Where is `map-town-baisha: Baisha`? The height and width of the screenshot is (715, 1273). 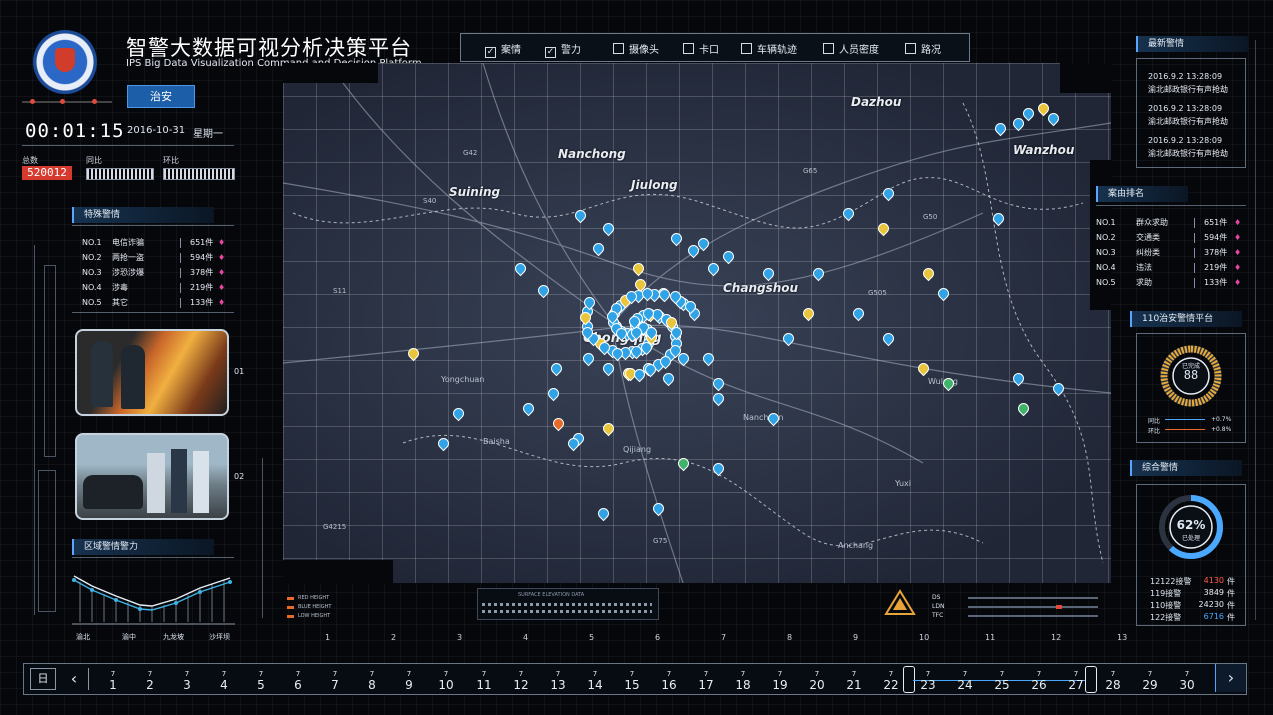 map-town-baisha: Baisha is located at coordinates (496, 441).